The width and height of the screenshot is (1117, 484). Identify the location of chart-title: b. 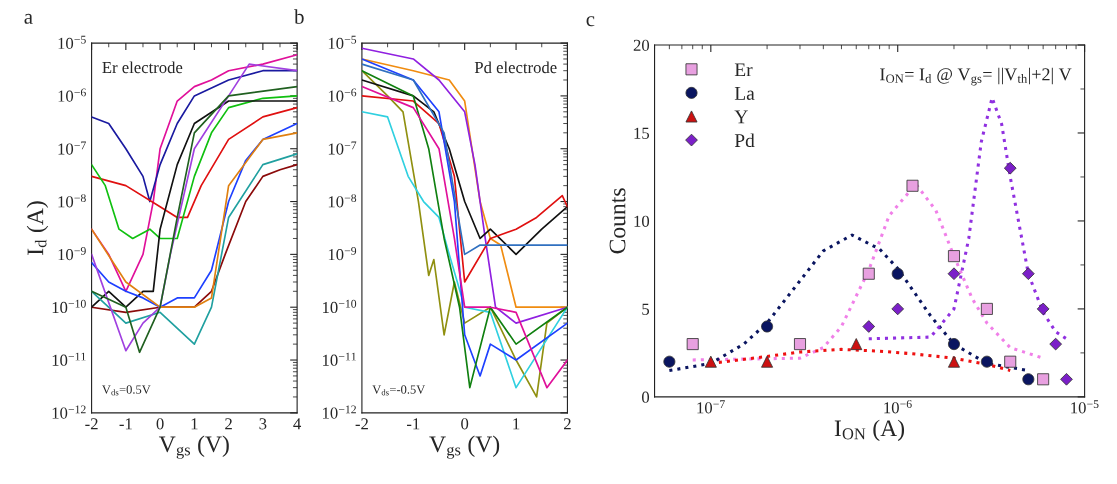
(299, 16).